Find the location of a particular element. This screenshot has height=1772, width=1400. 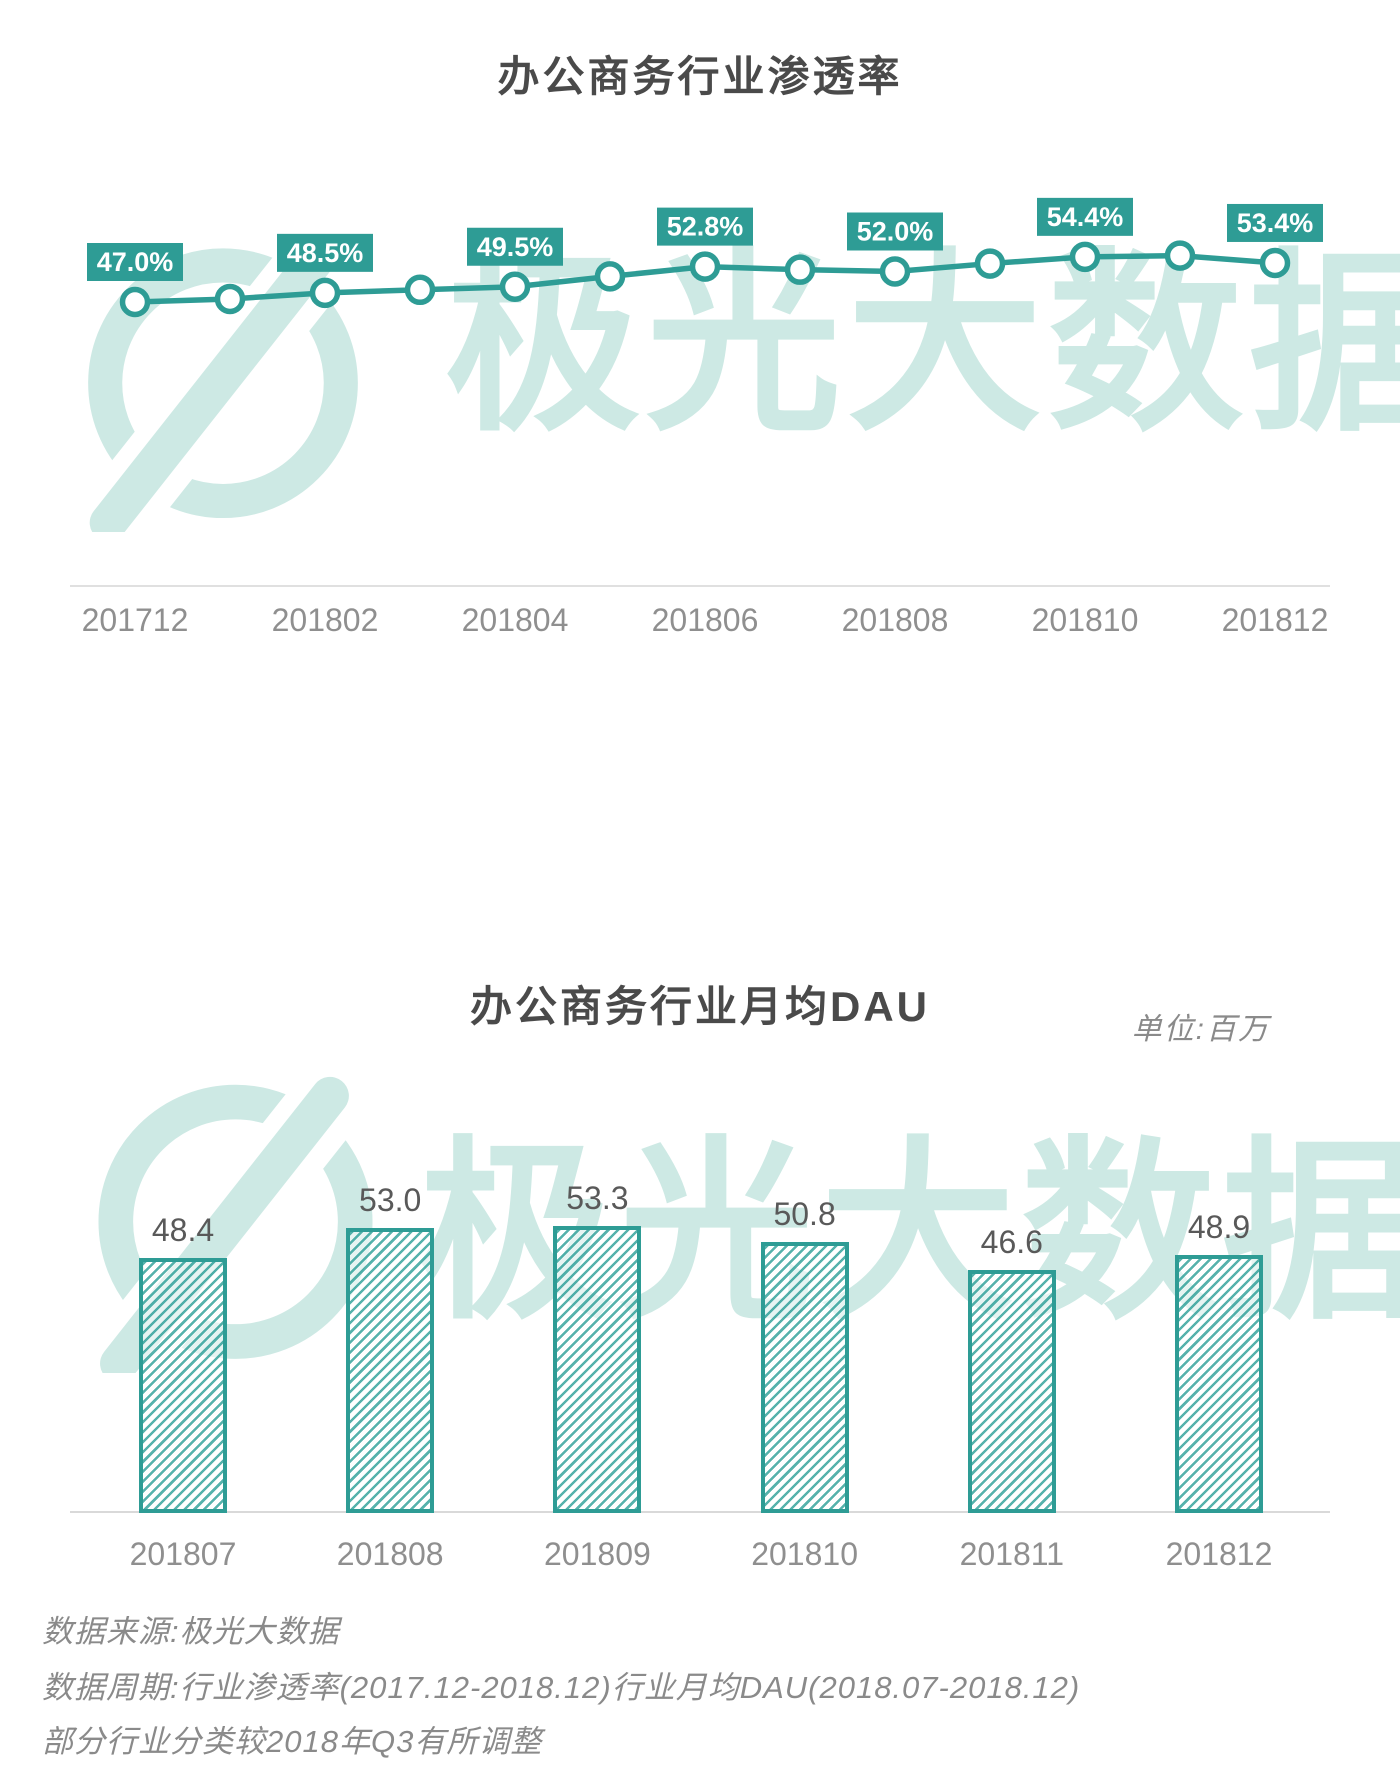

value-badge-text: 47.0% is located at coordinates (135, 262).